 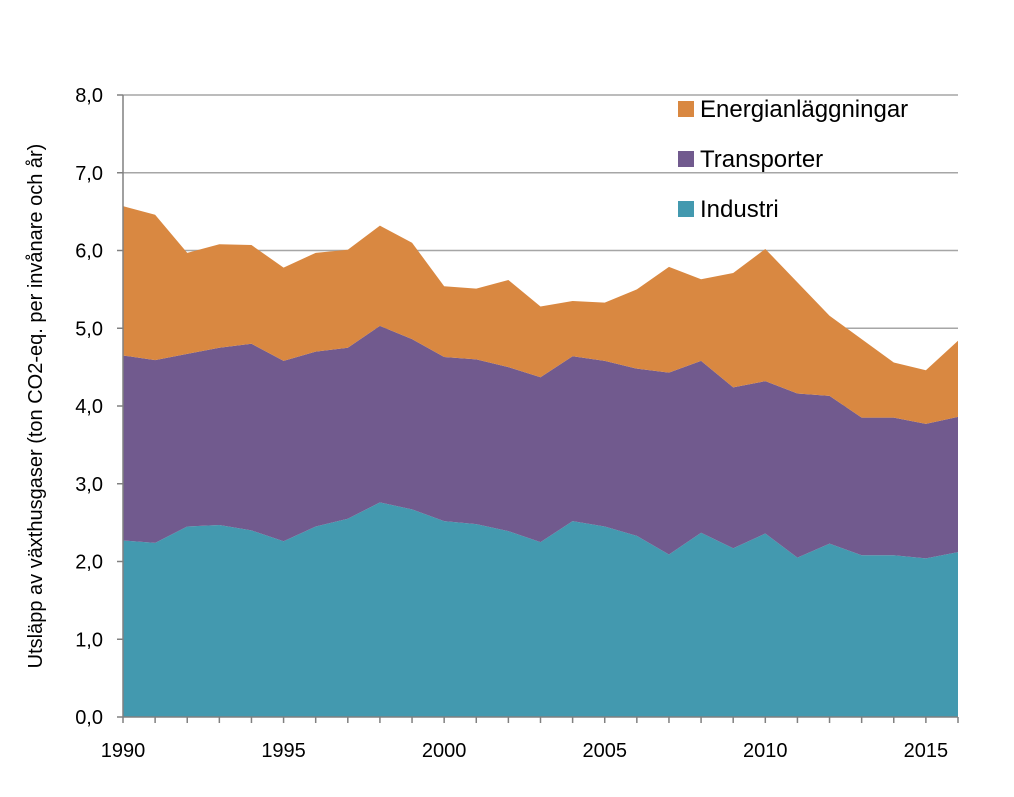 I want to click on legend: Energianläggningar Transporter Industri, so click(x=793, y=159).